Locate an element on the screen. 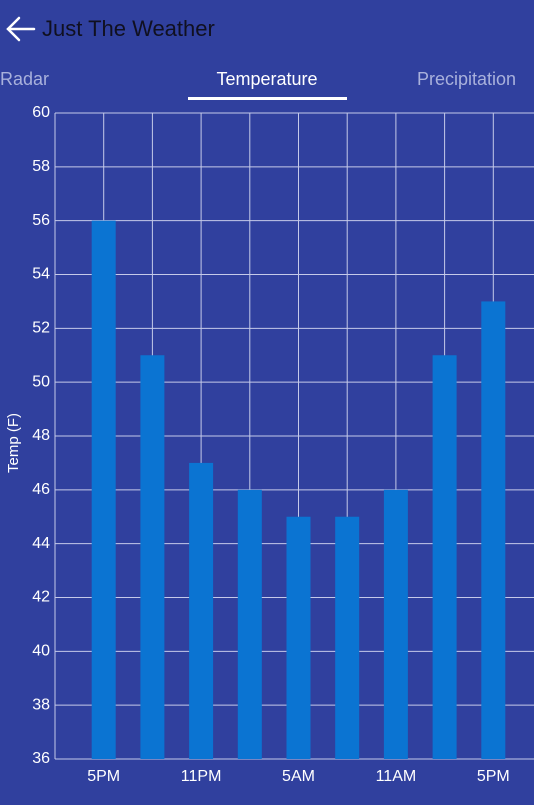 The image size is (534, 805). y-tick-label: 58 is located at coordinates (41, 166).